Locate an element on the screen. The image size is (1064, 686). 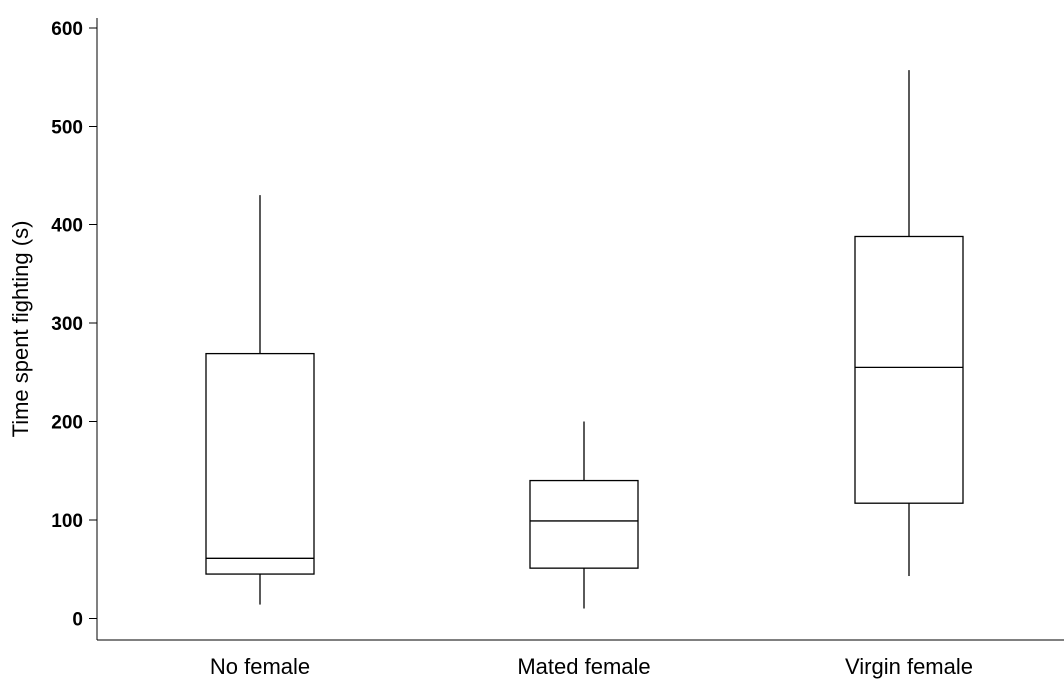
x-tick-label: Mated female is located at coordinates (583, 666).